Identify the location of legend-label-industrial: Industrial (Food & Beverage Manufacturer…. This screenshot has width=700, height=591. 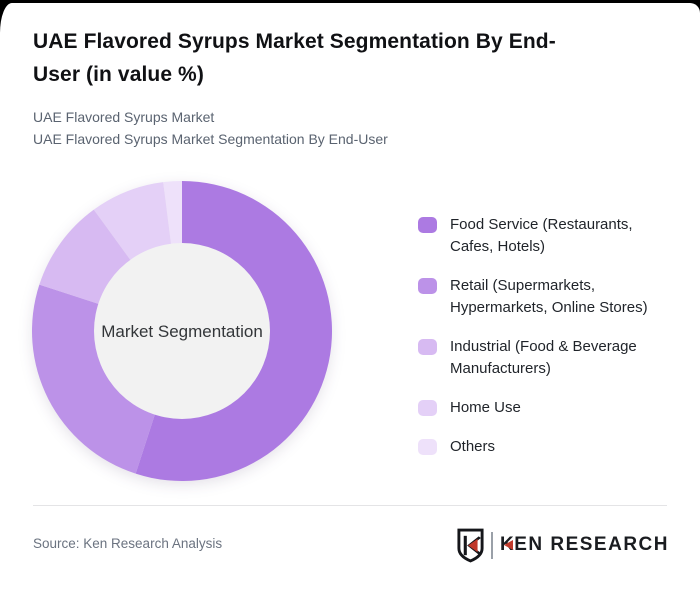
(543, 357).